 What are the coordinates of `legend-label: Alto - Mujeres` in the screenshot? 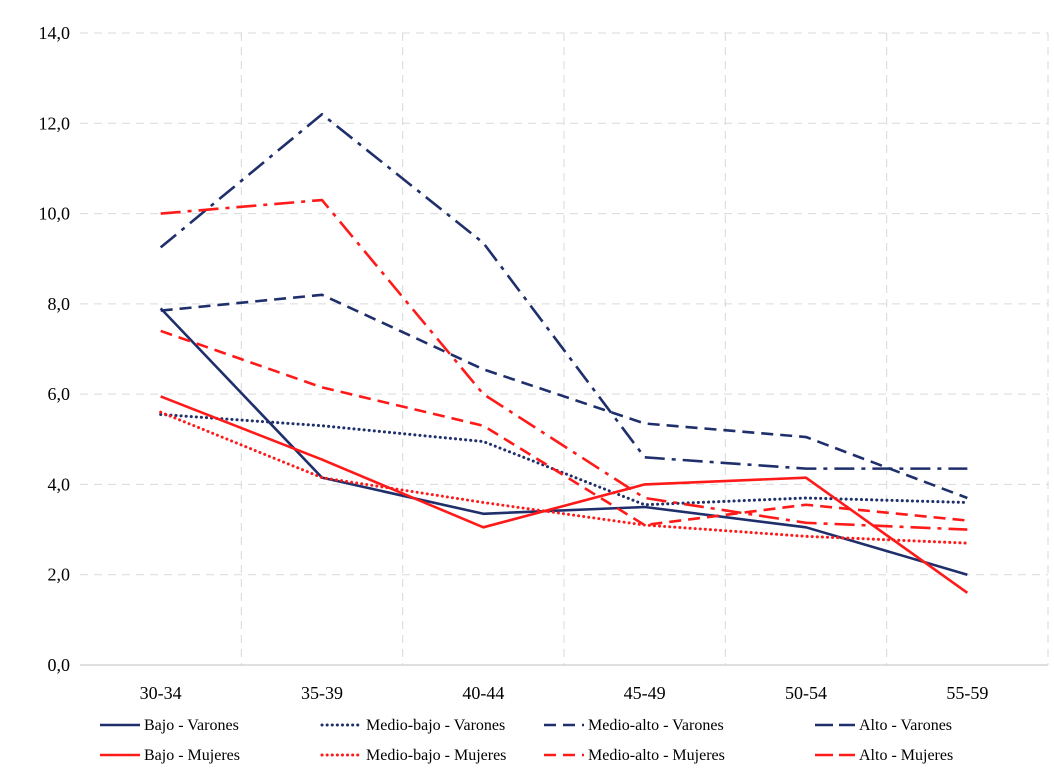 It's located at (906, 755).